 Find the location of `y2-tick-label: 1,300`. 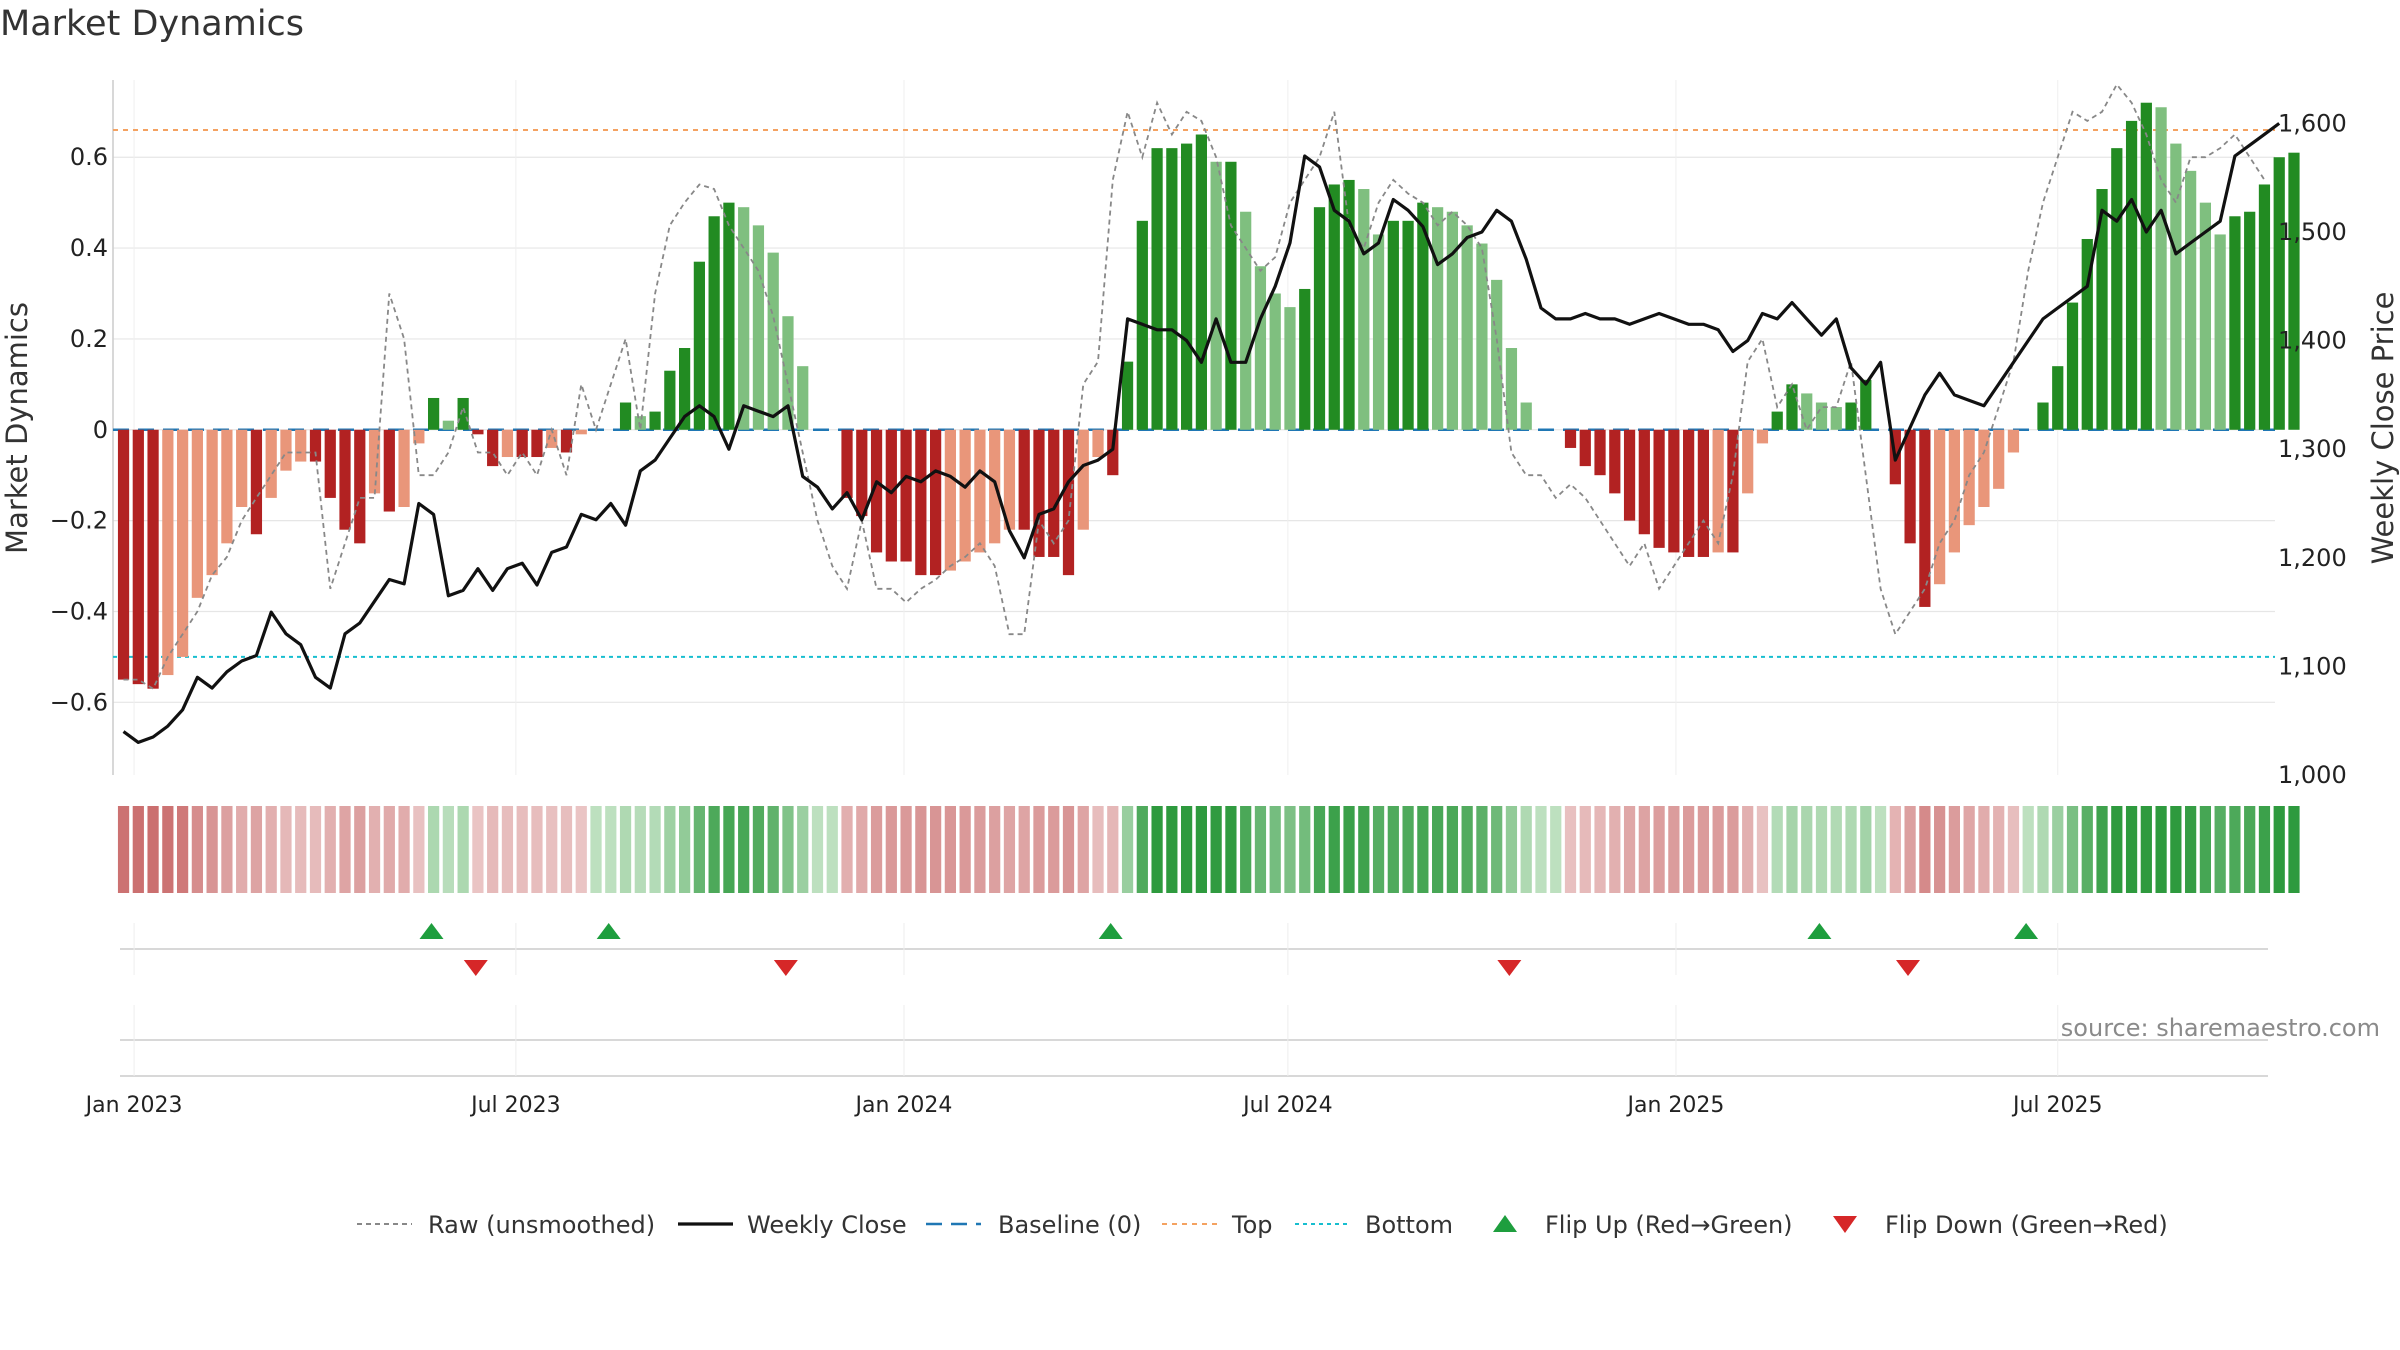

y2-tick-label: 1,300 is located at coordinates (2312, 449).